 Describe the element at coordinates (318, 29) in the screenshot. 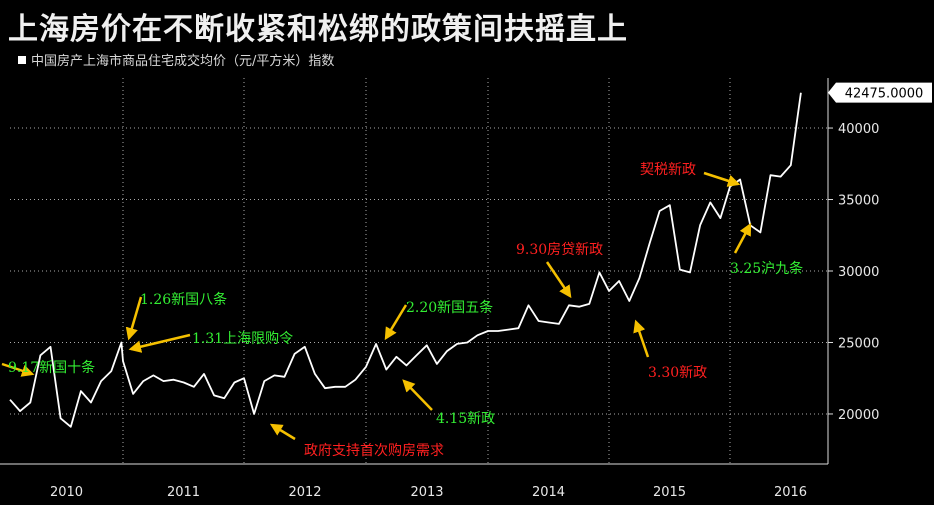

I see `chart-title: 上海房价在不断收紧和松绑的政策间扶摇直上` at that location.